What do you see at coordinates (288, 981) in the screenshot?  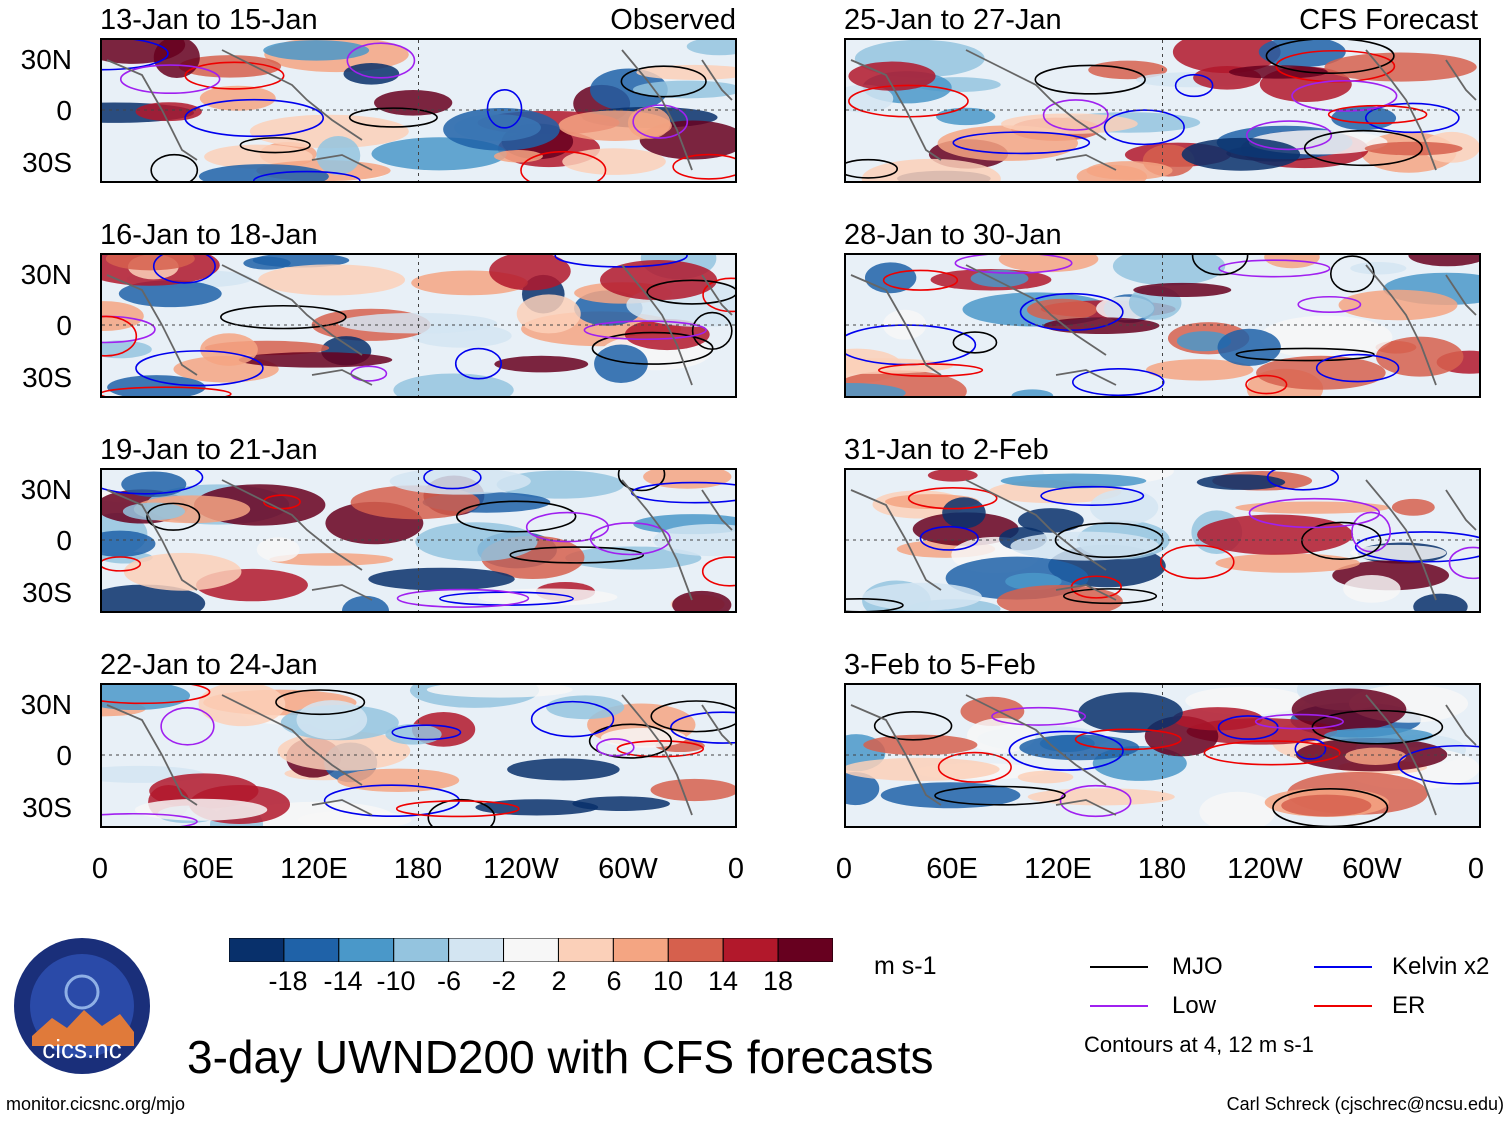 I see `colorbar-label: -18` at bounding box center [288, 981].